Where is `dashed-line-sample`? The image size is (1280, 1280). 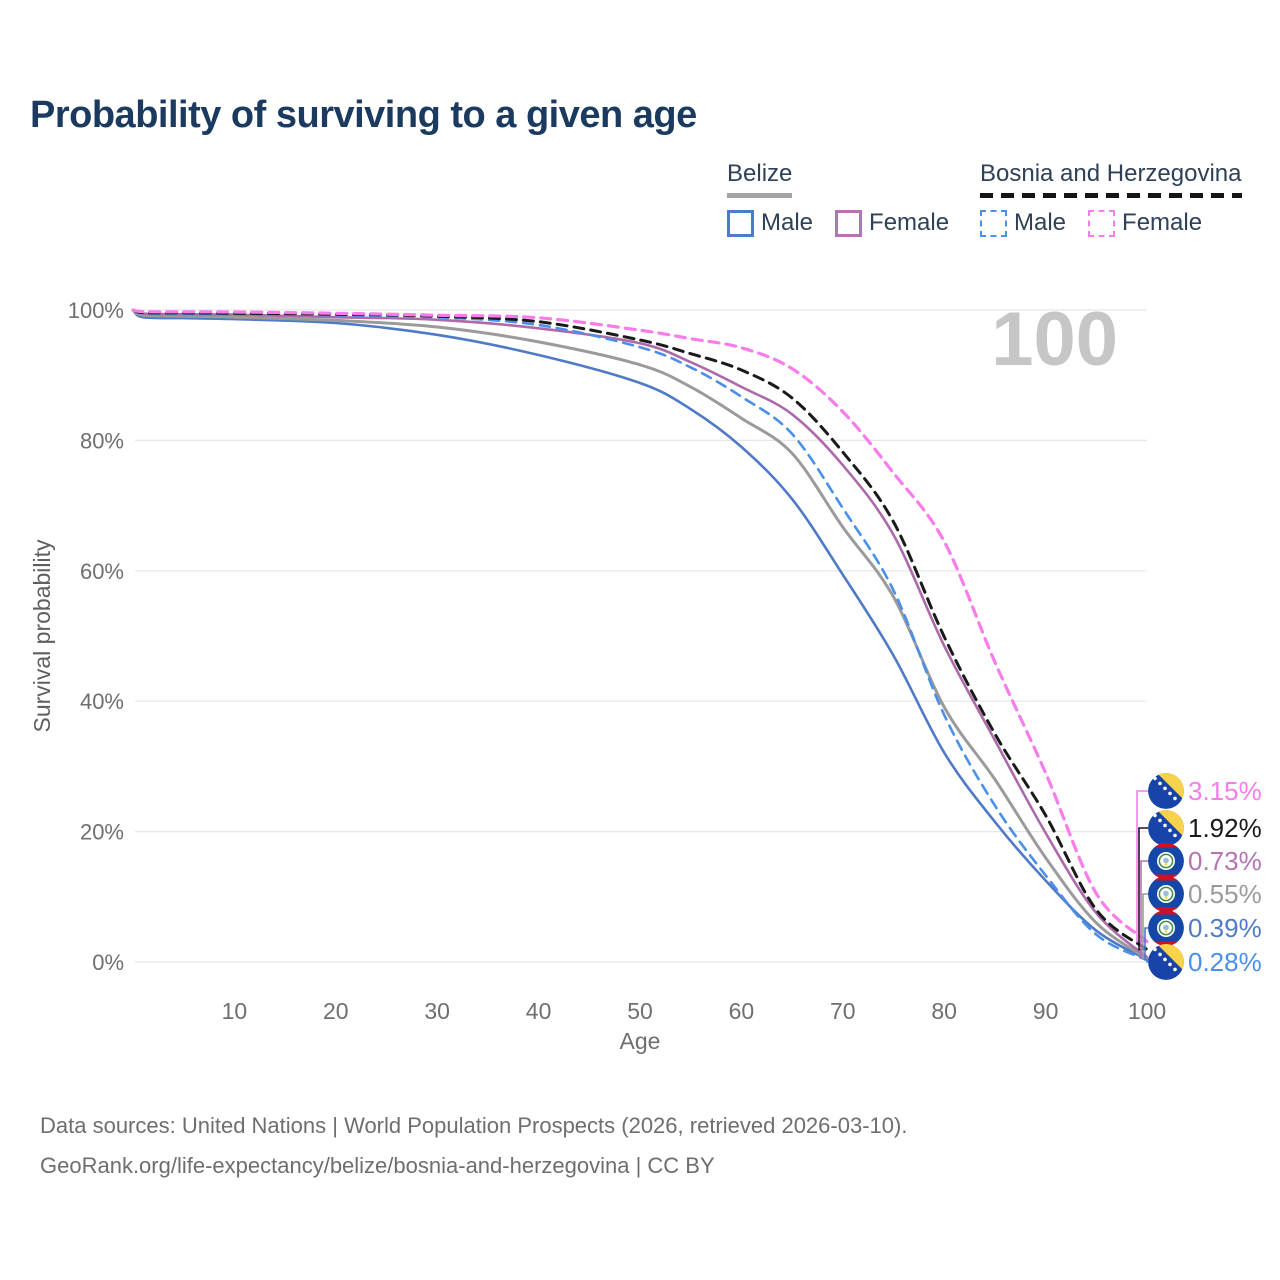 dashed-line-sample is located at coordinates (1111, 195).